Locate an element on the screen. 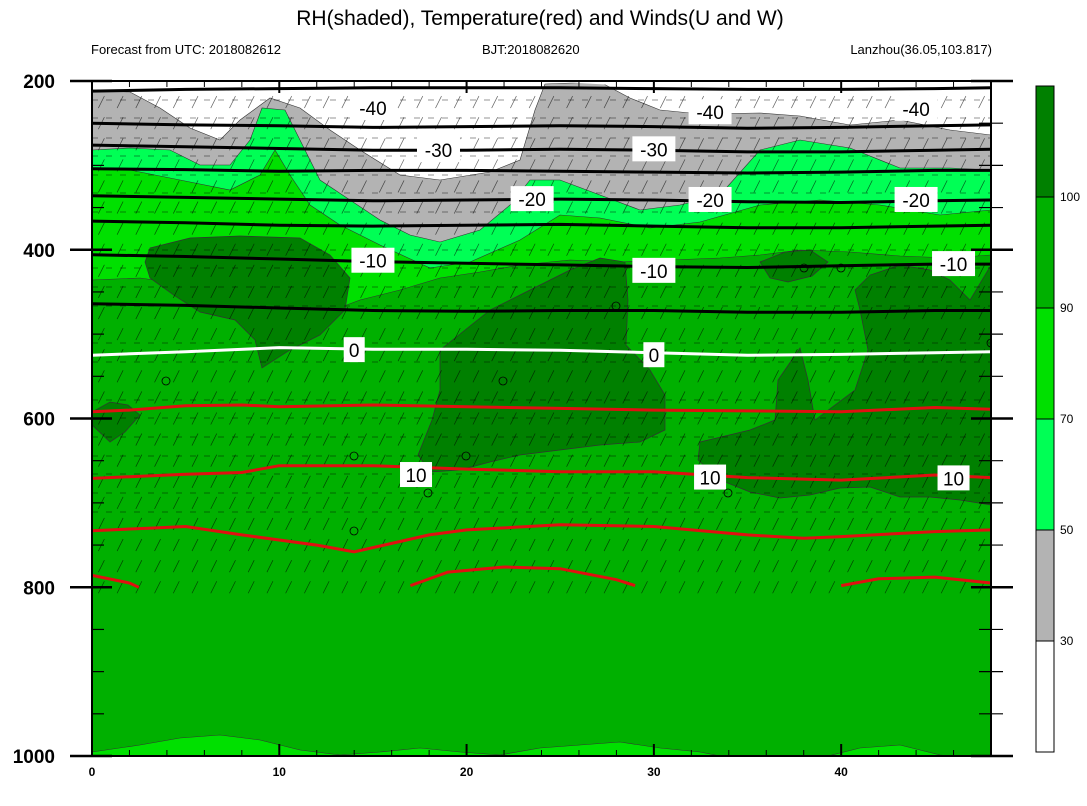  contour-label-text: -30 is located at coordinates (438, 151).